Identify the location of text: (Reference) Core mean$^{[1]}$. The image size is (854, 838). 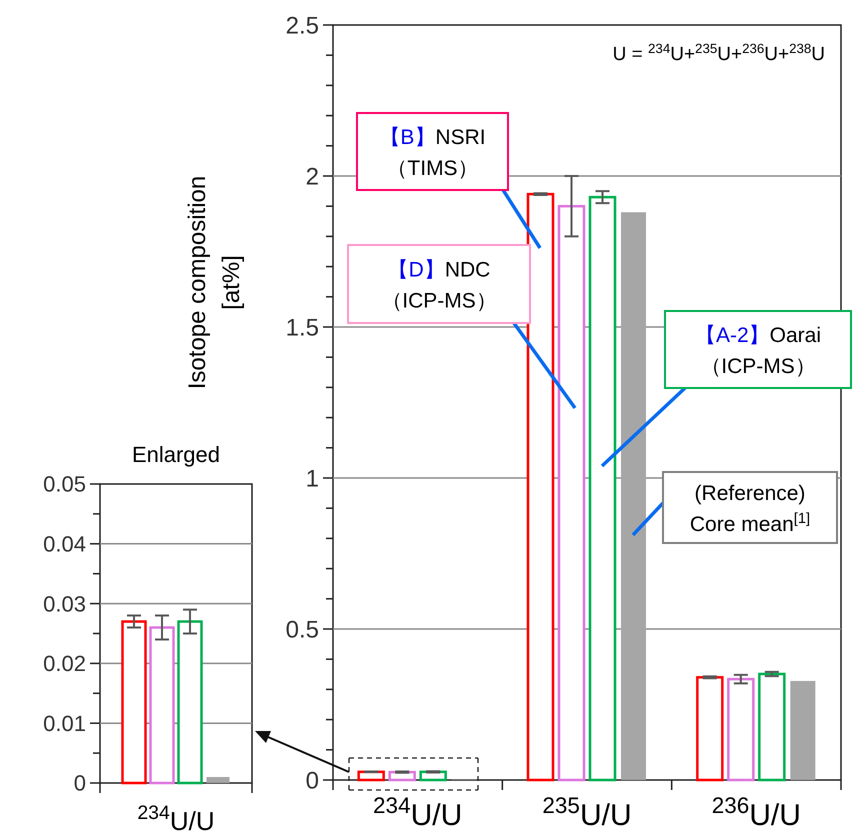
(750, 509).